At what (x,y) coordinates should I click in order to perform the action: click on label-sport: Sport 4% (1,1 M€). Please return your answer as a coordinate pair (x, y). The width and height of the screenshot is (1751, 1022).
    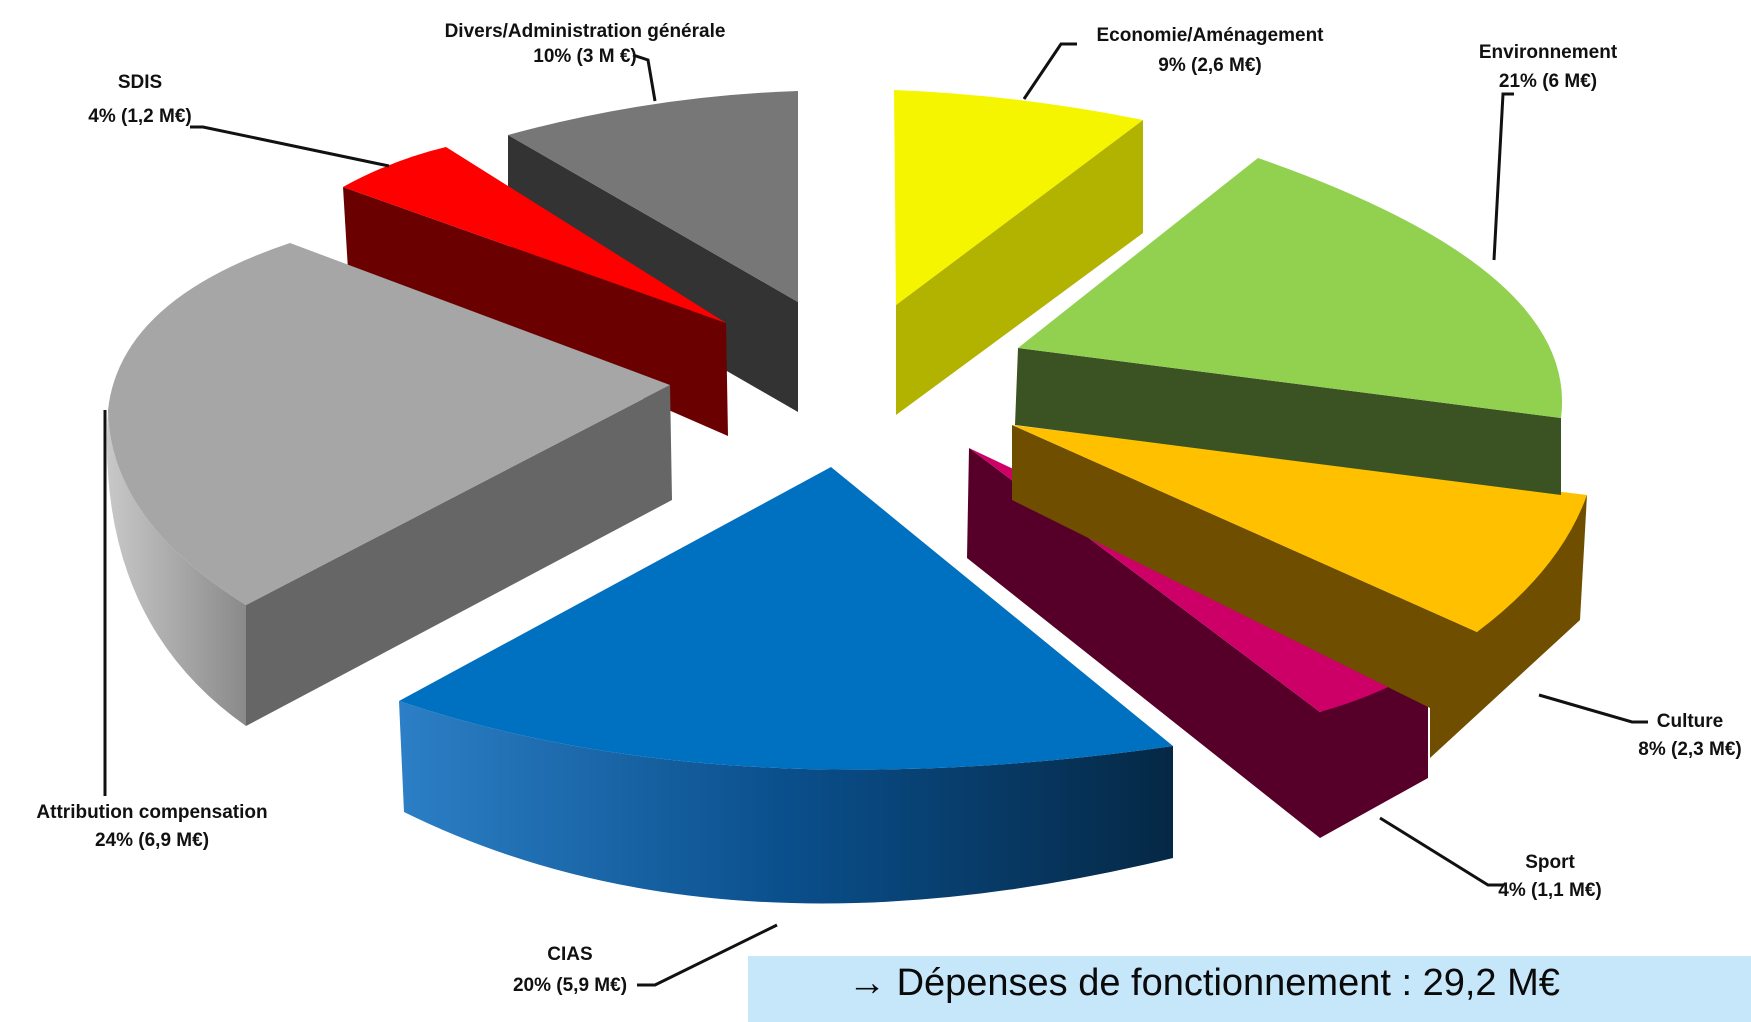
    Looking at the image, I should click on (1549, 876).